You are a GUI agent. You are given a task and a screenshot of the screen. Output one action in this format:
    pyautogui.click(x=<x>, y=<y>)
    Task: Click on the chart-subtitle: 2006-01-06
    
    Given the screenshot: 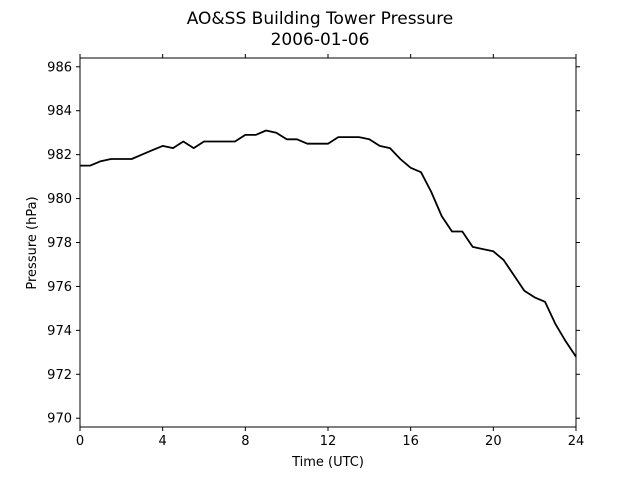 What is the action you would take?
    pyautogui.click(x=320, y=40)
    